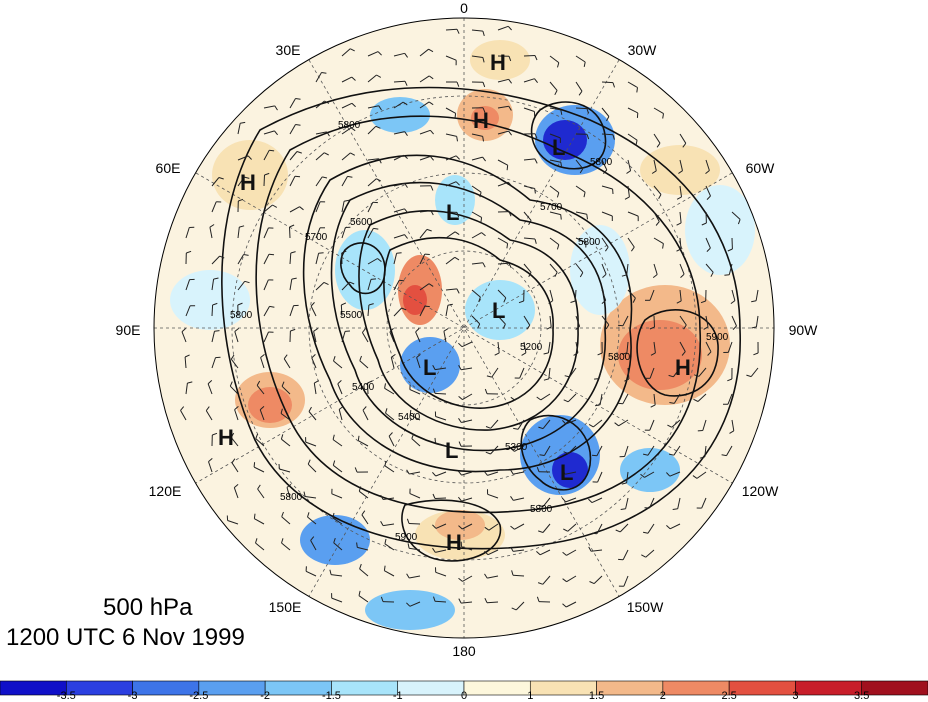 The height and width of the screenshot is (702, 928). Describe the element at coordinates (199, 696) in the screenshot. I see `colorbar-tick-label: -2.5` at that location.